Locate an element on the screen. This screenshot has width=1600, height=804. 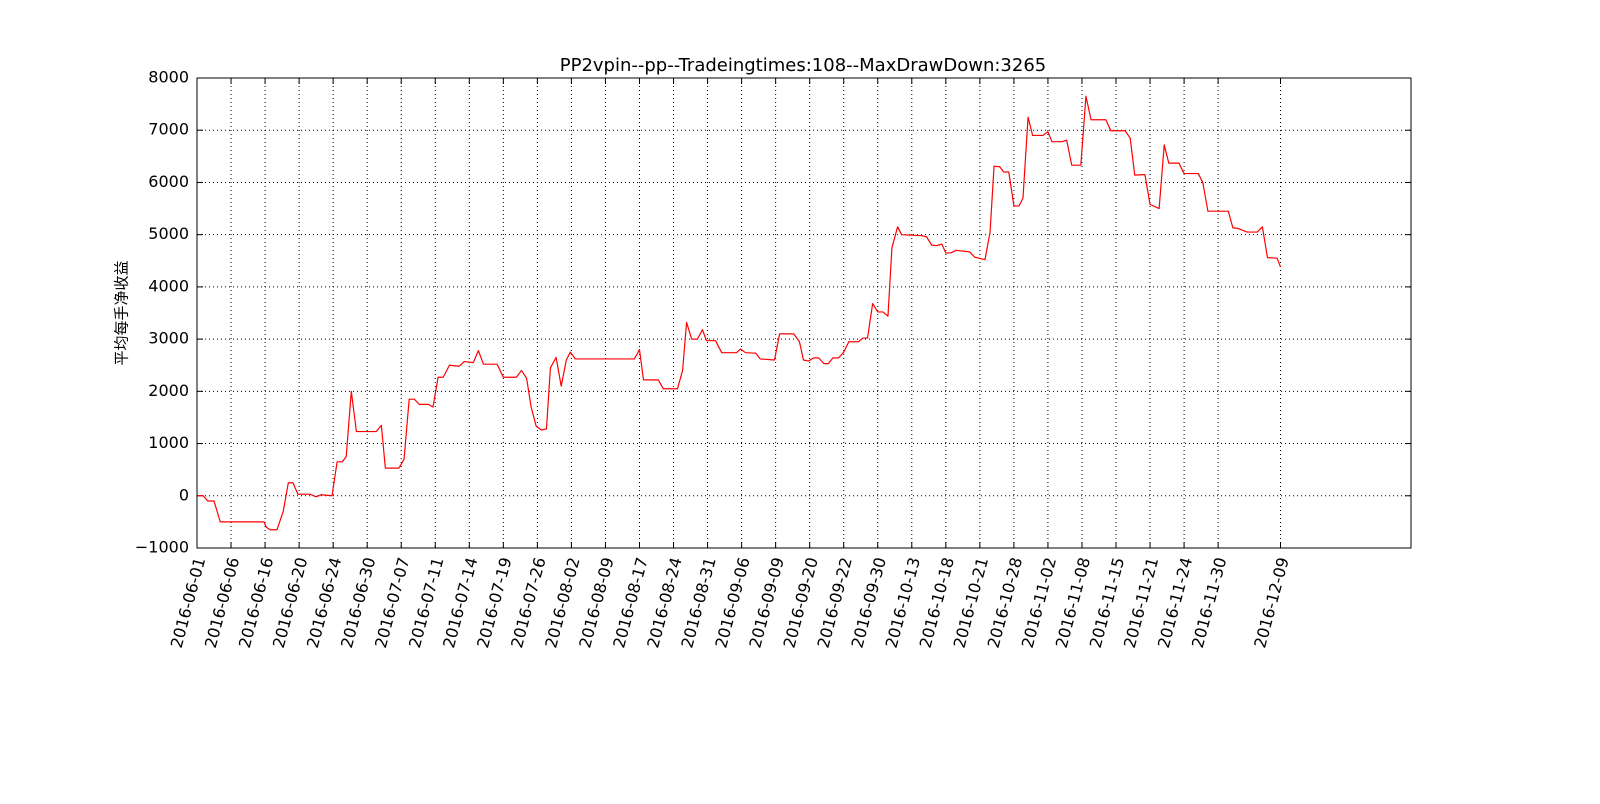
y-tick-label: 8000 is located at coordinates (168, 77).